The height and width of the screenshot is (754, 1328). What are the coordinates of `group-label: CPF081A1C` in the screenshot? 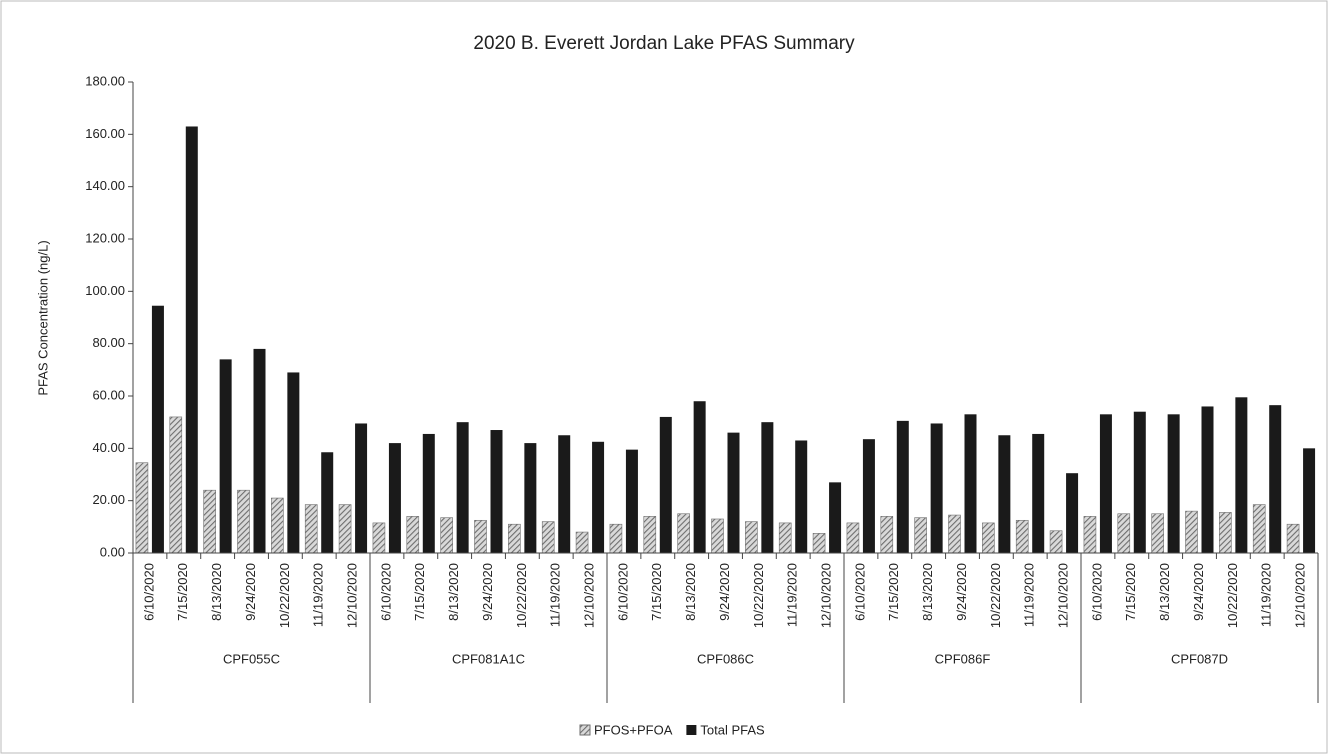 It's located at (488, 658).